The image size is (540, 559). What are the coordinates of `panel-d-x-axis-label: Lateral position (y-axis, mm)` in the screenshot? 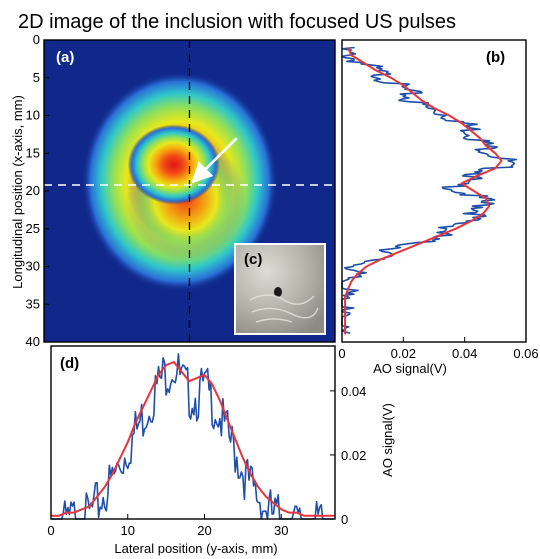 It's located at (195, 548).